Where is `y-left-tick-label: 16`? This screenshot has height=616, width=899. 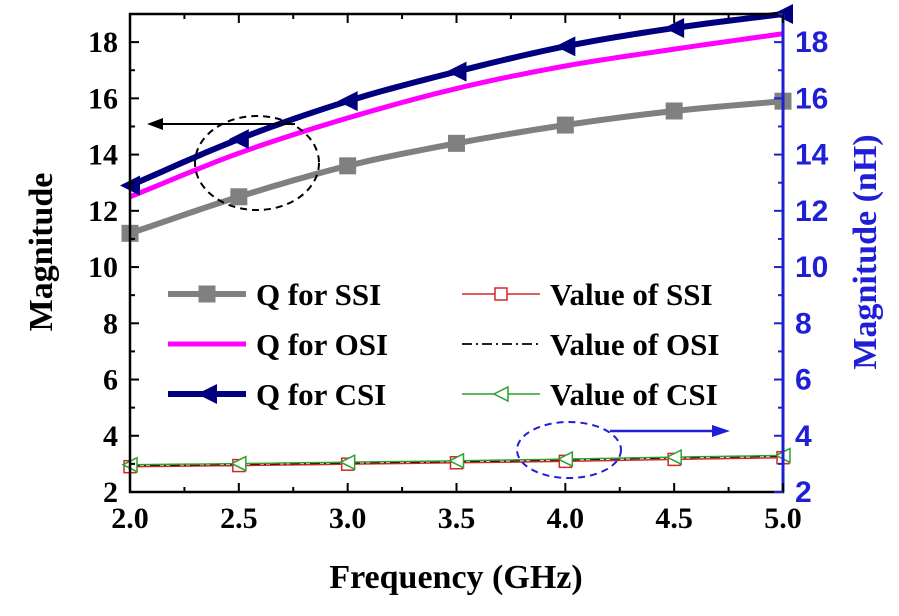 y-left-tick-label: 16 is located at coordinates (103, 98).